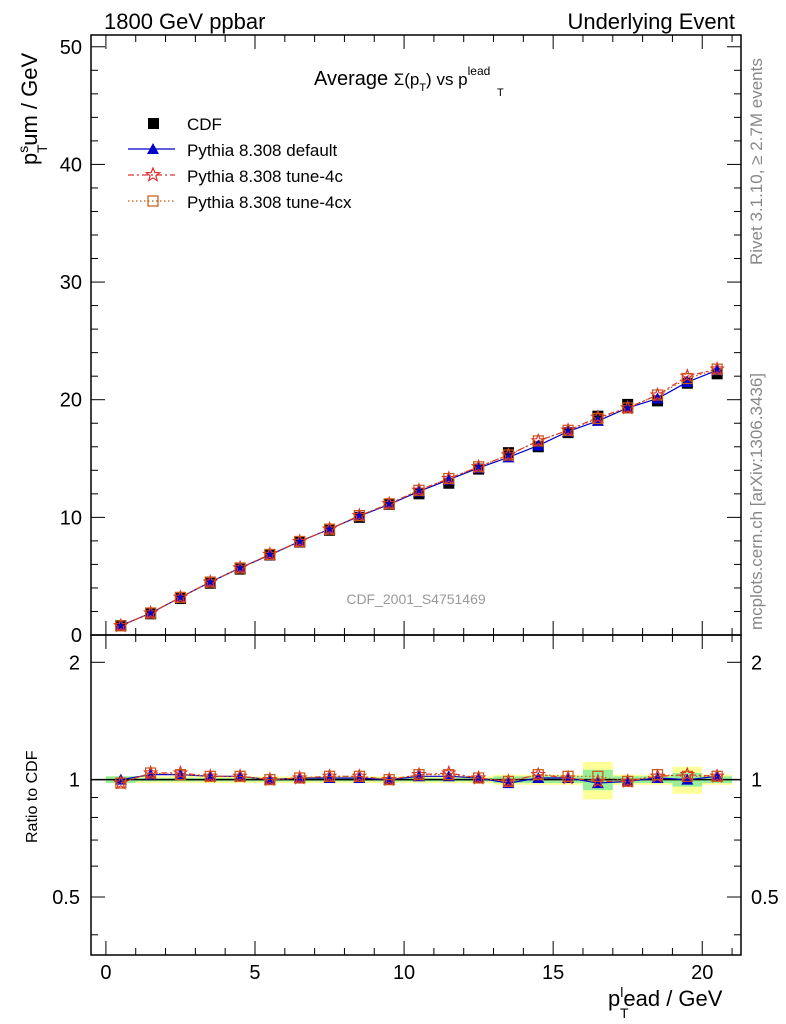 The image size is (786, 1024). I want to click on legend-label-default: Pythia 8.308 default, so click(262, 150).